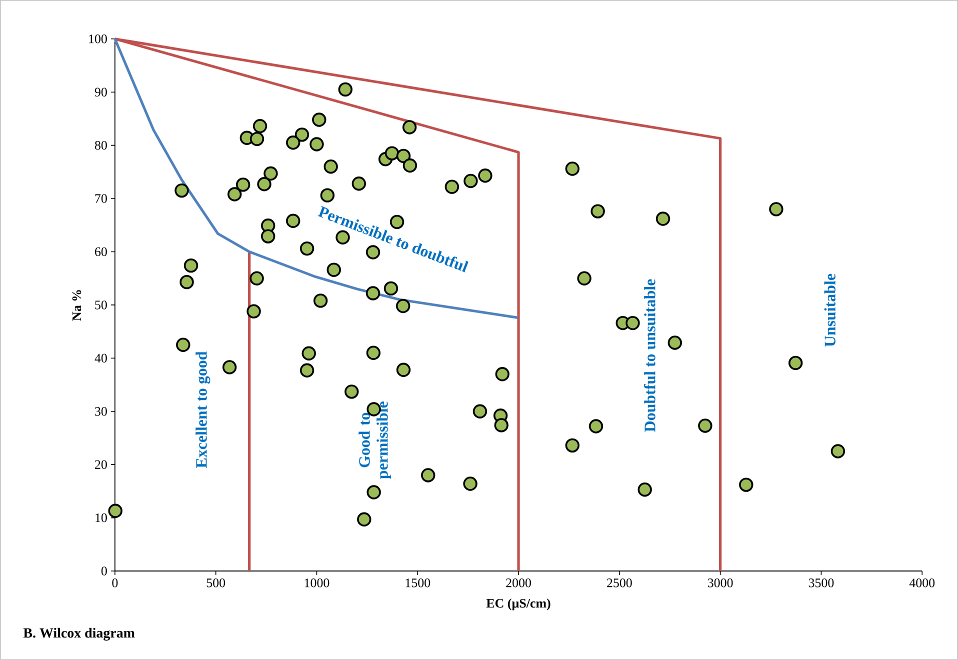 Image resolution: width=958 pixels, height=660 pixels. What do you see at coordinates (418, 583) in the screenshot?
I see `x-tick-label: 1500` at bounding box center [418, 583].